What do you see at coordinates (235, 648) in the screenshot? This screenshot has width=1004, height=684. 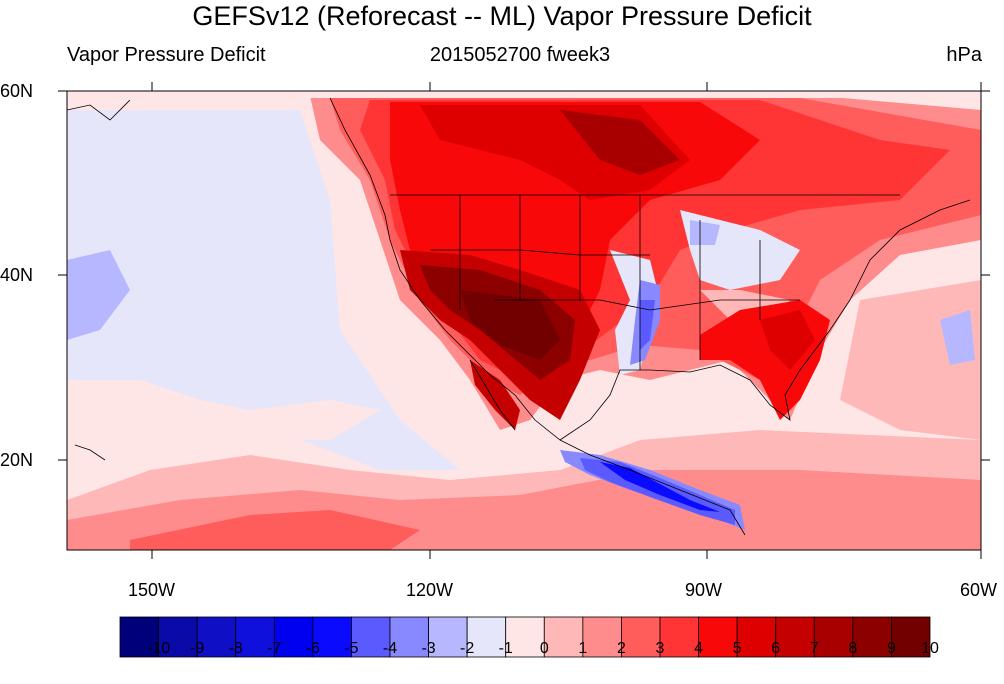 I see `colorbar-tick-label: -8` at bounding box center [235, 648].